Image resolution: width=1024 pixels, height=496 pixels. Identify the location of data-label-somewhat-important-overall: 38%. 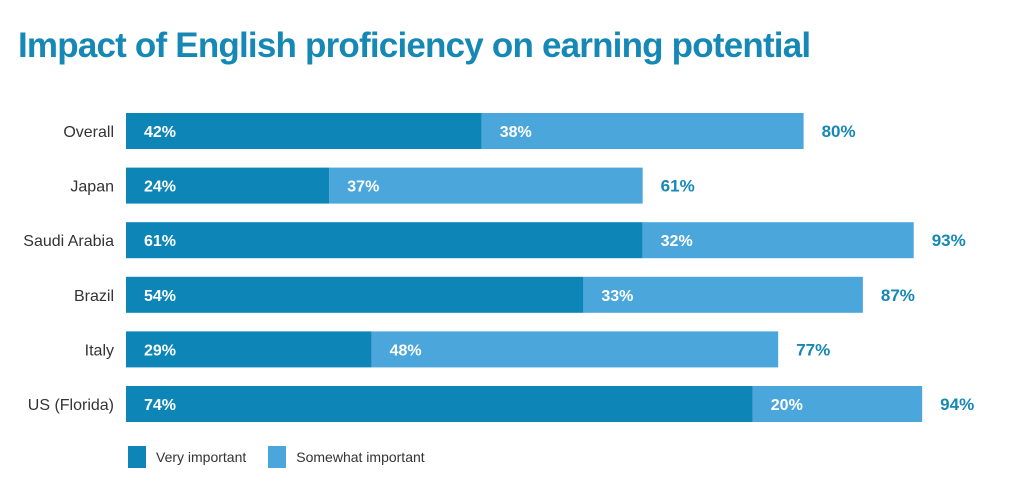
(516, 132).